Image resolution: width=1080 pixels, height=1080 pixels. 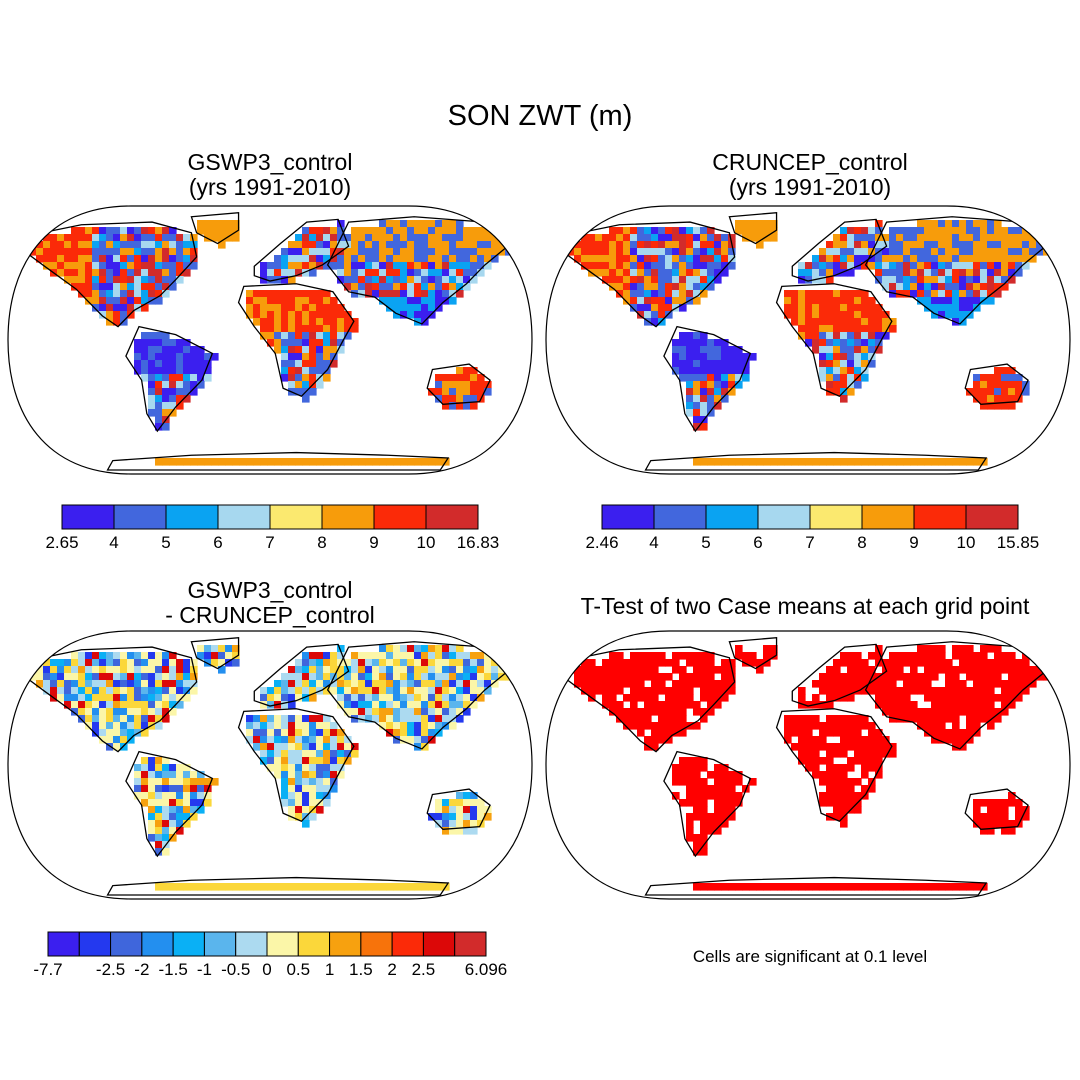 What do you see at coordinates (810, 174) in the screenshot?
I see `panel-2-title: CRUNCEP_control (yrs 1991-2010)` at bounding box center [810, 174].